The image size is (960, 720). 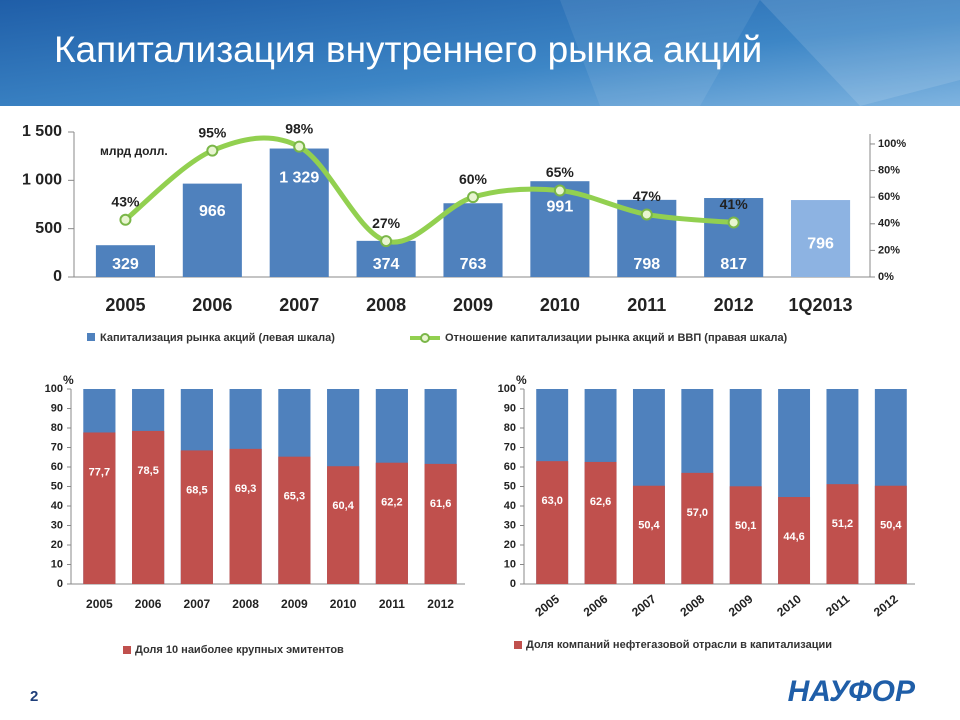 I want to click on bar-value-label: 991, so click(x=560, y=206).